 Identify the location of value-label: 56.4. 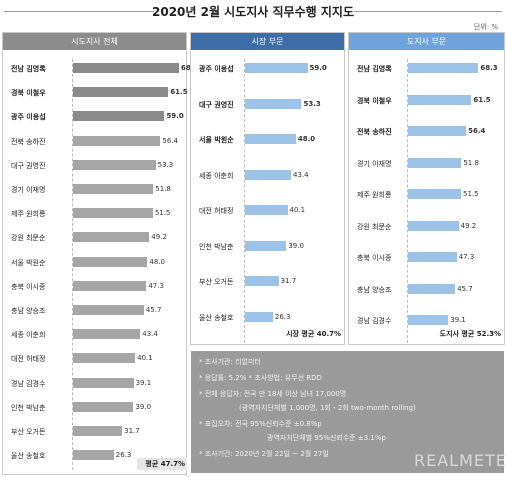
(477, 131).